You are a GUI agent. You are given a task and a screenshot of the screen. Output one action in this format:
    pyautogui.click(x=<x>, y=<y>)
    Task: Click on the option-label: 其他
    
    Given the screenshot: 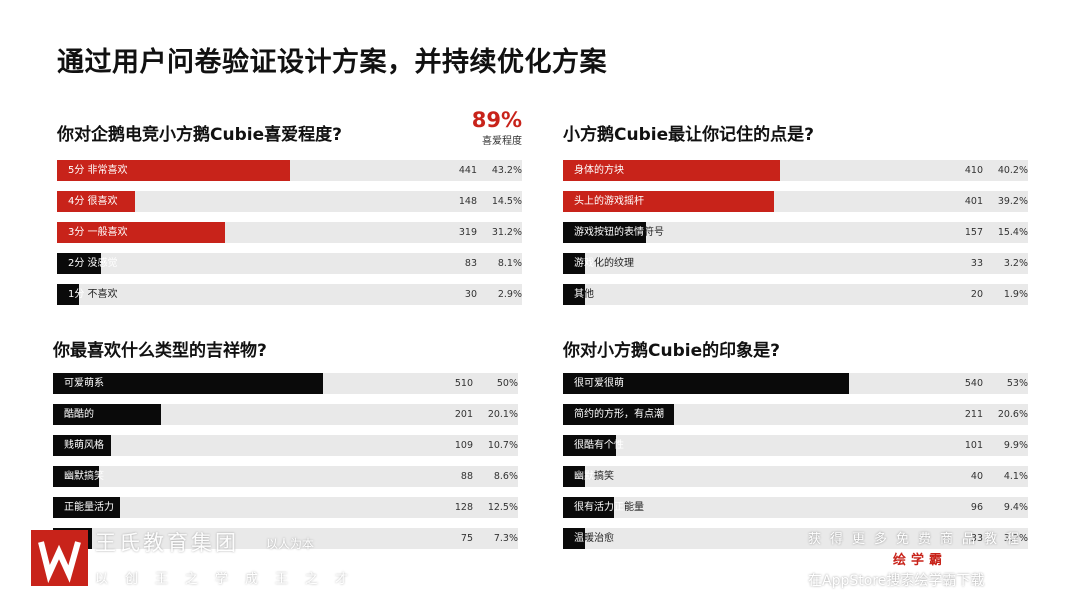 What is the action you would take?
    pyautogui.click(x=584, y=294)
    